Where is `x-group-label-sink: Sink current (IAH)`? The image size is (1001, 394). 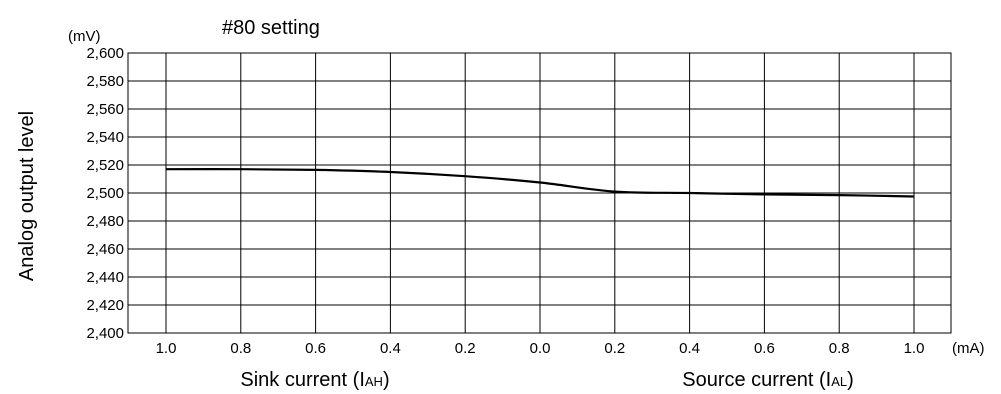 x-group-label-sink: Sink current (IAH) is located at coordinates (314, 380).